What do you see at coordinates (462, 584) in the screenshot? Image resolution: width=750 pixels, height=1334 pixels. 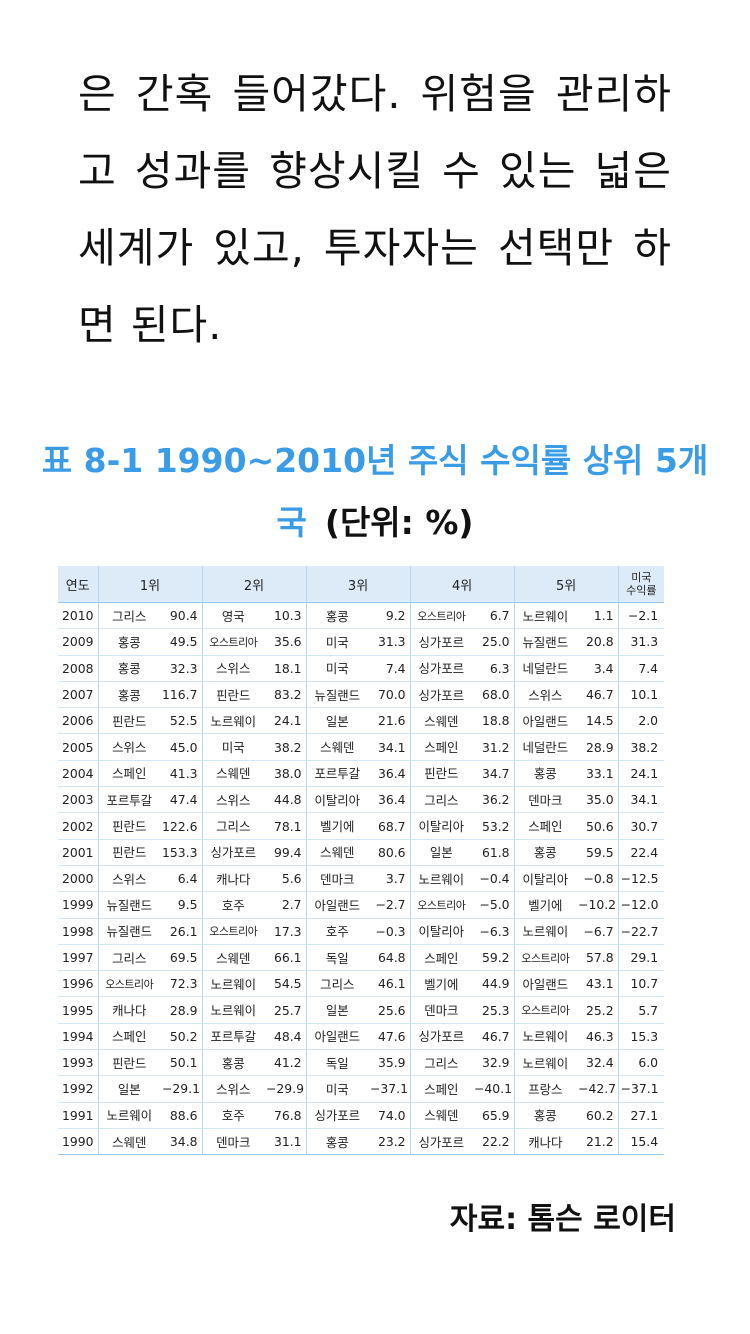 I see `header-rank-4: 4위` at bounding box center [462, 584].